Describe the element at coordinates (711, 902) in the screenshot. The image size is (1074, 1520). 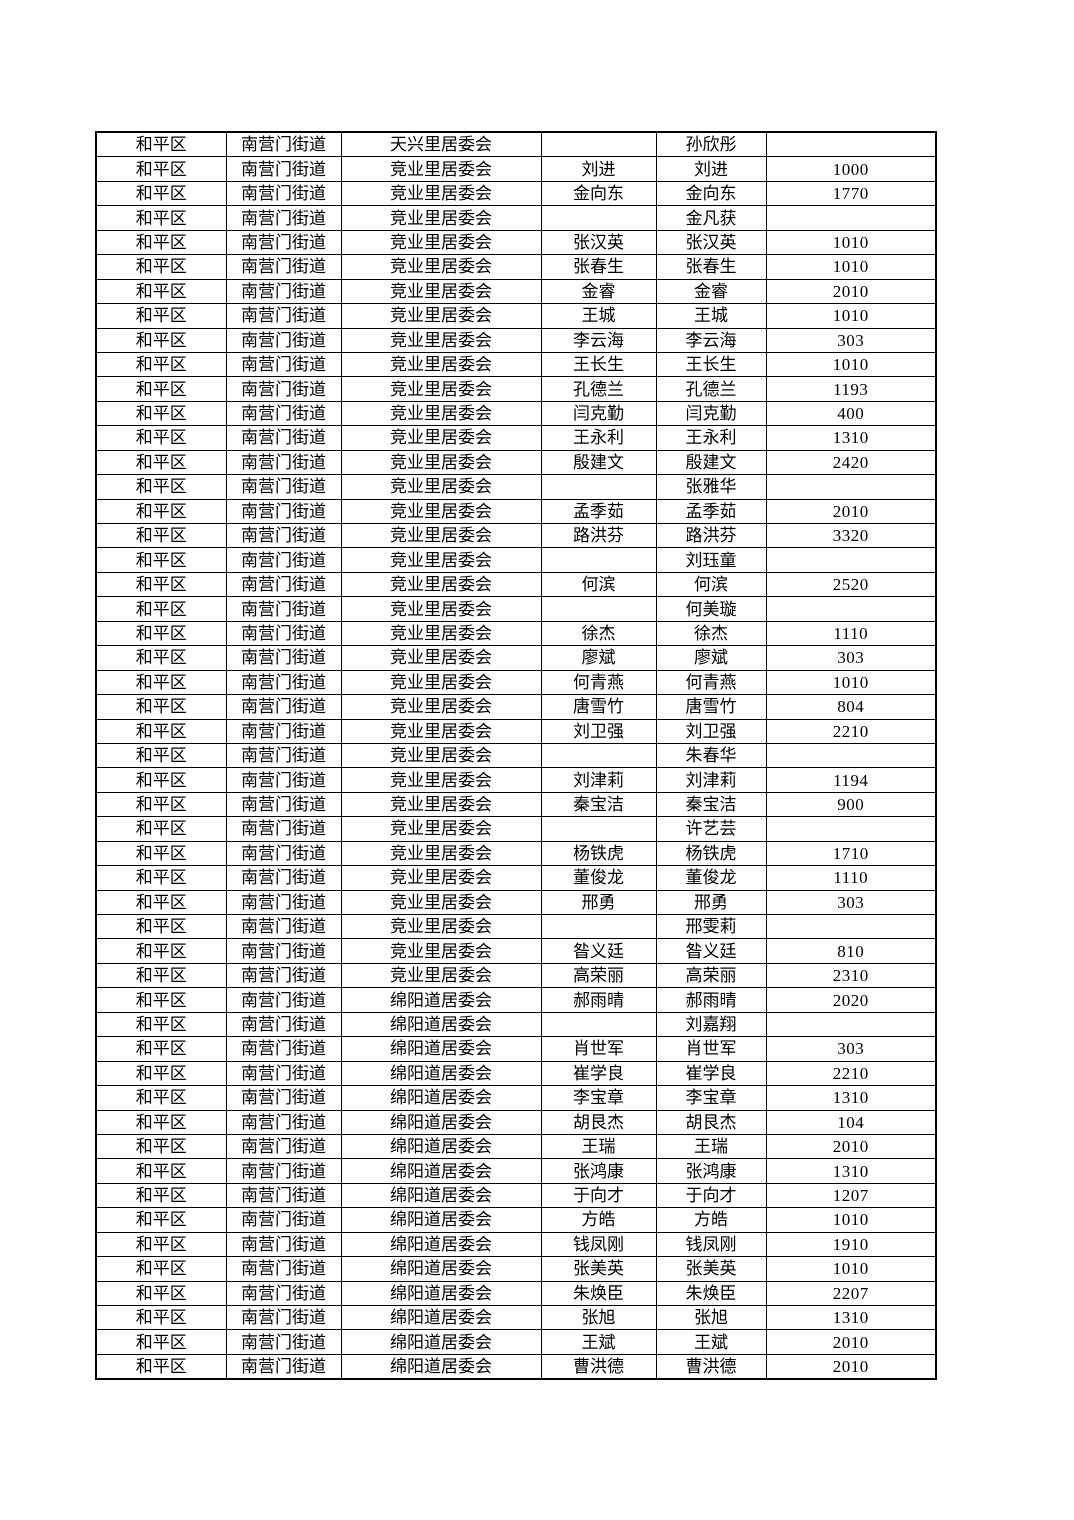
I see `cell-name-b: 邢勇` at that location.